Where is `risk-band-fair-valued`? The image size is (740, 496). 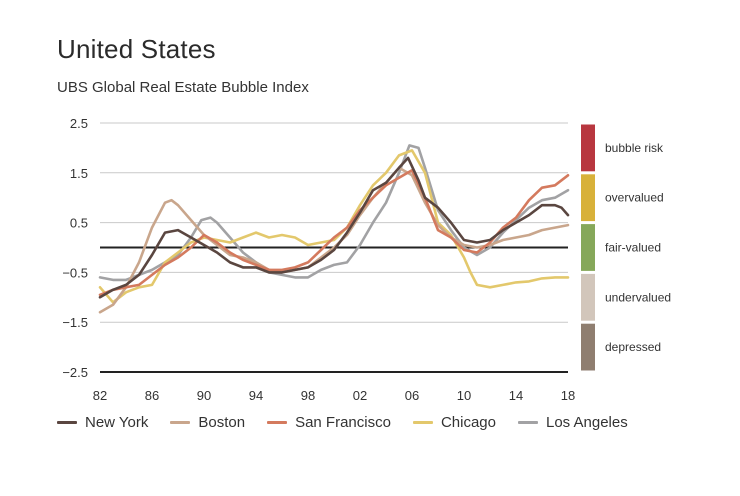 risk-band-fair-valued is located at coordinates (588, 247).